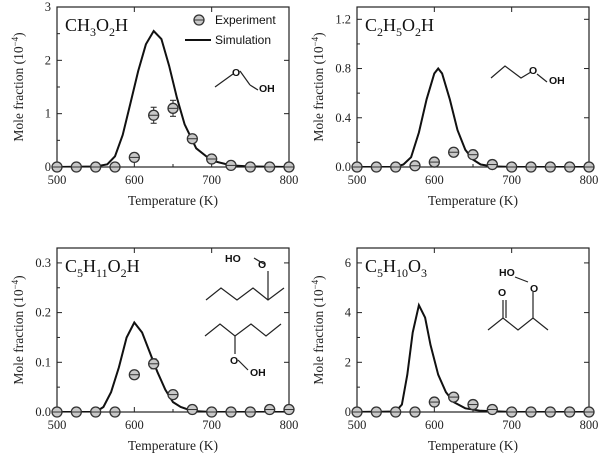  I want to click on panel-title: CH3O2H, so click(96, 27).